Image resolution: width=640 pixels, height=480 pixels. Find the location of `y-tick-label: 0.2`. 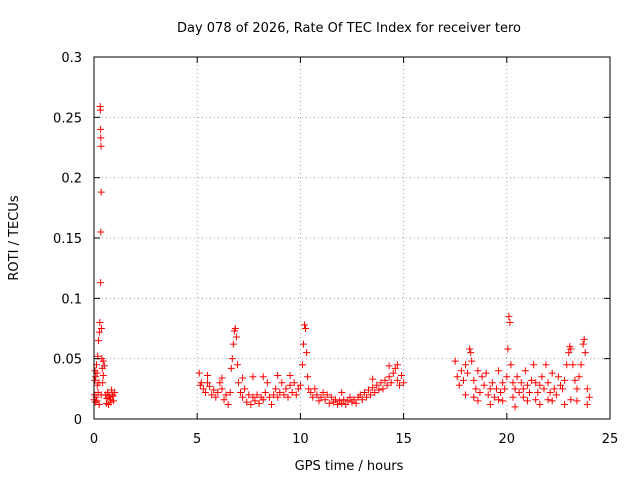

y-tick-label: 0.2 is located at coordinates (71, 179).